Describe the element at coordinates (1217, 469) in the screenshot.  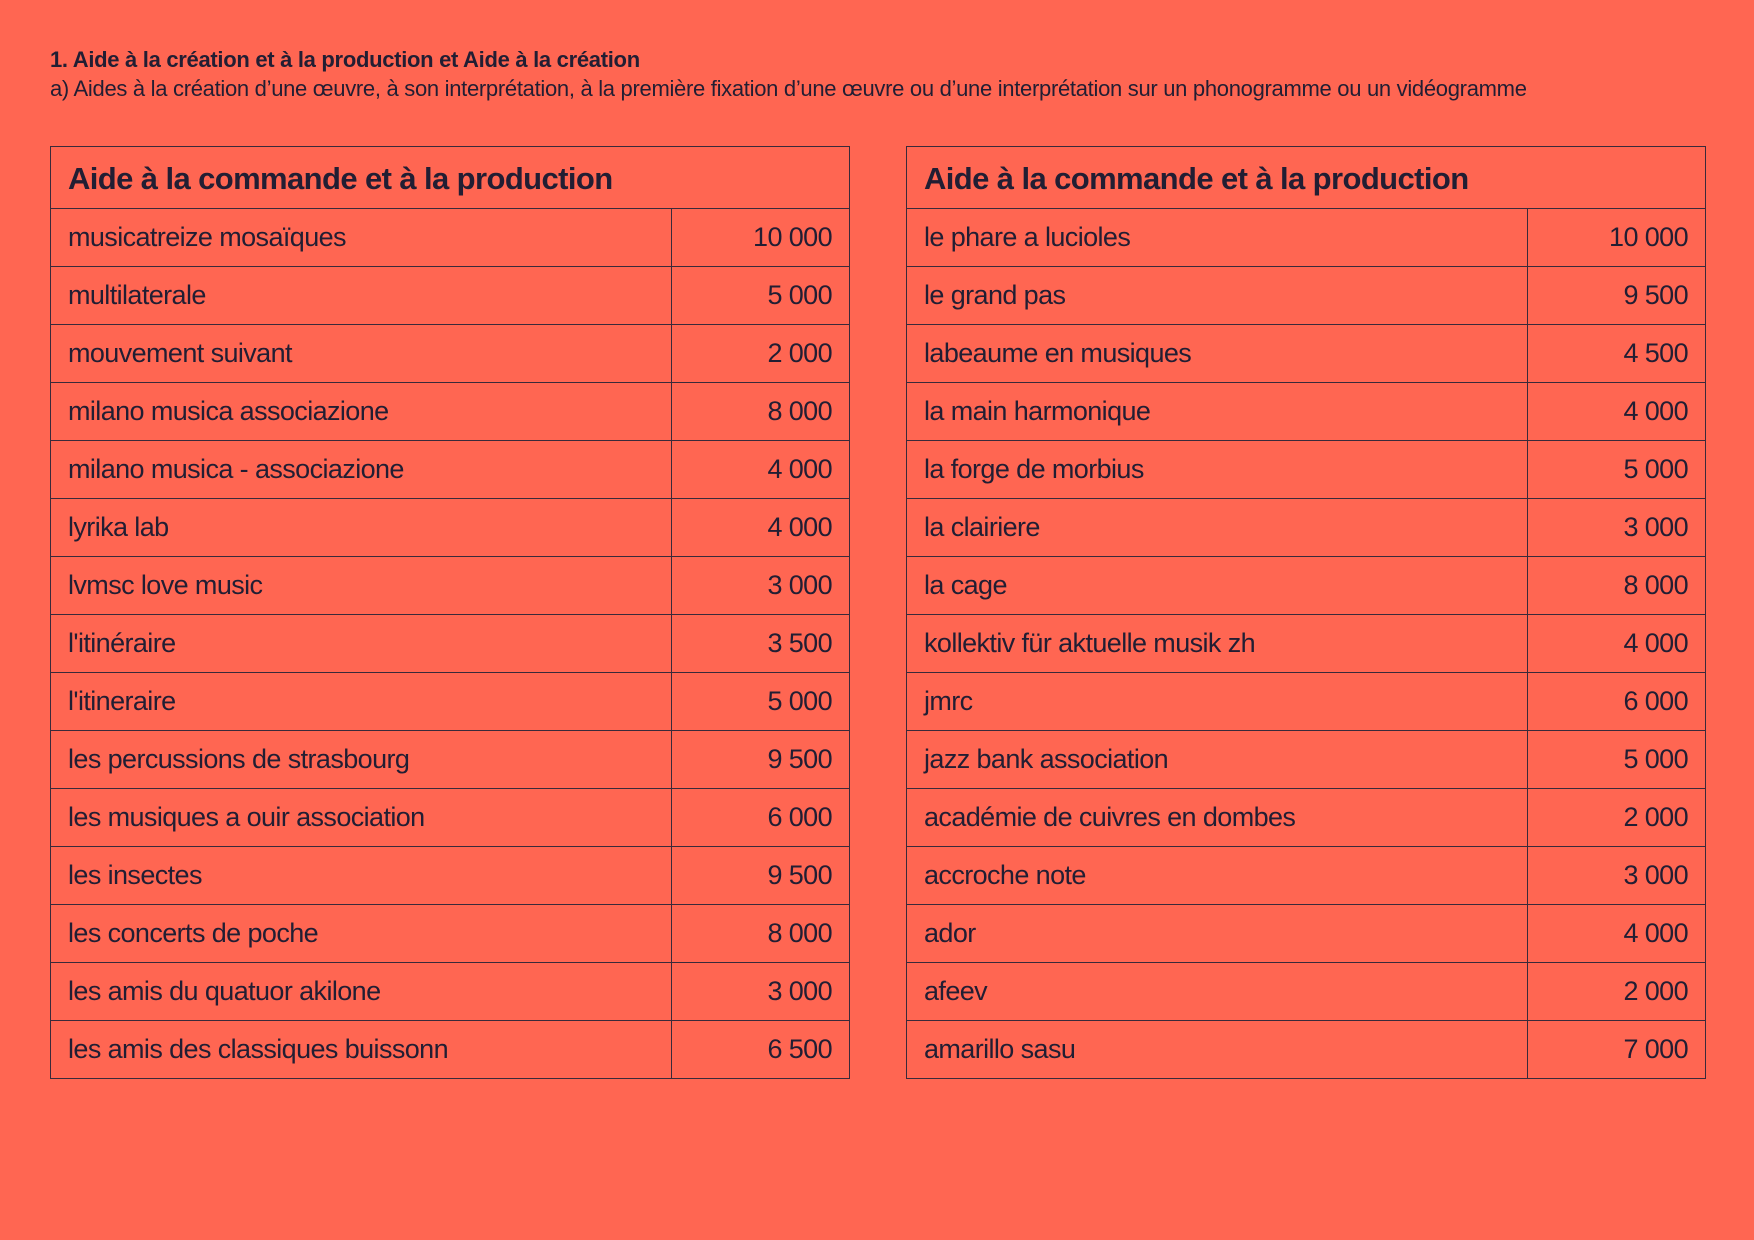
I see `recipient-name: la forge de morbius` at that location.